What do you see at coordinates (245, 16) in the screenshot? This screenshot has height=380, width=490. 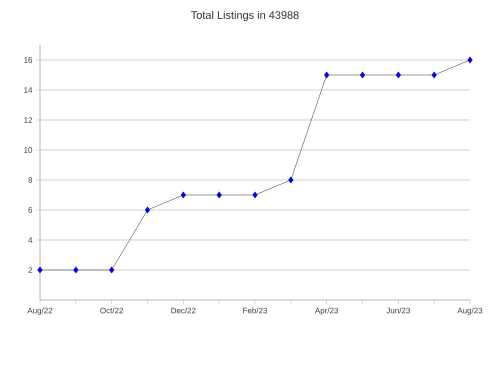 I see `chart-title: Total Listings in 43988` at bounding box center [245, 16].